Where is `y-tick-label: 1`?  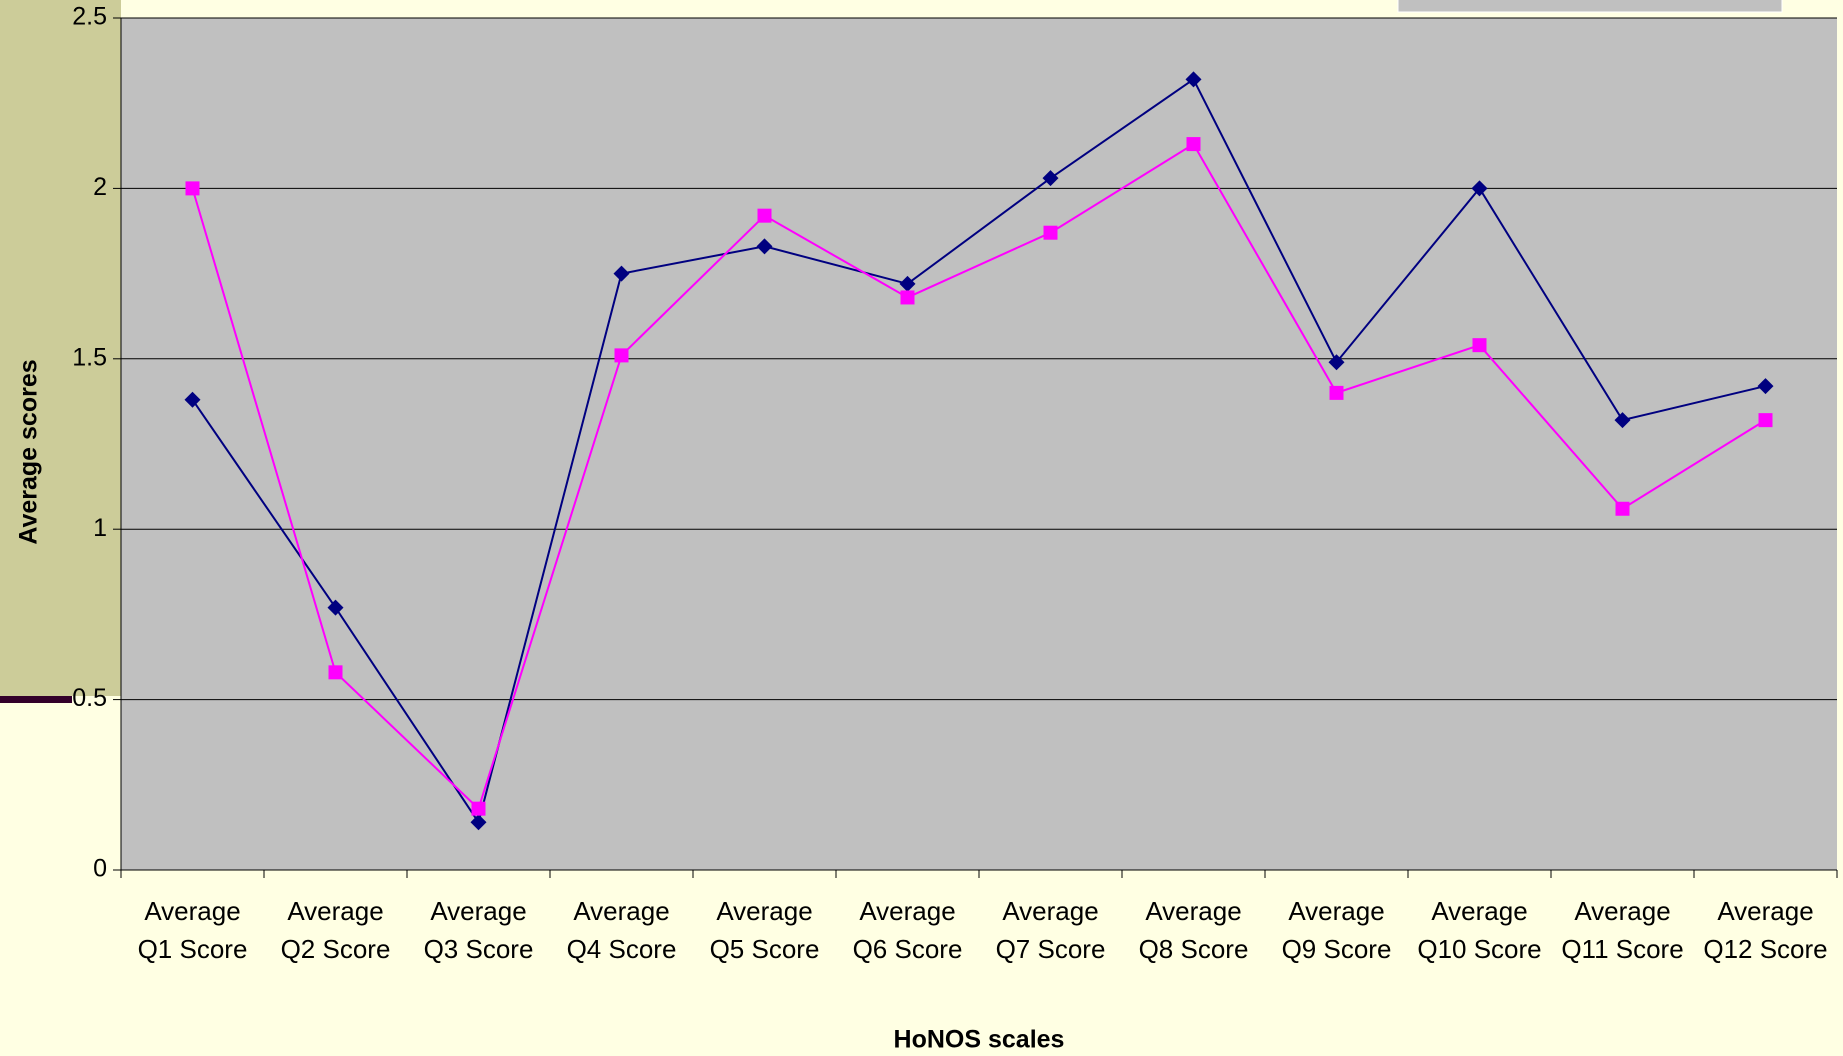 y-tick-label: 1 is located at coordinates (100, 528).